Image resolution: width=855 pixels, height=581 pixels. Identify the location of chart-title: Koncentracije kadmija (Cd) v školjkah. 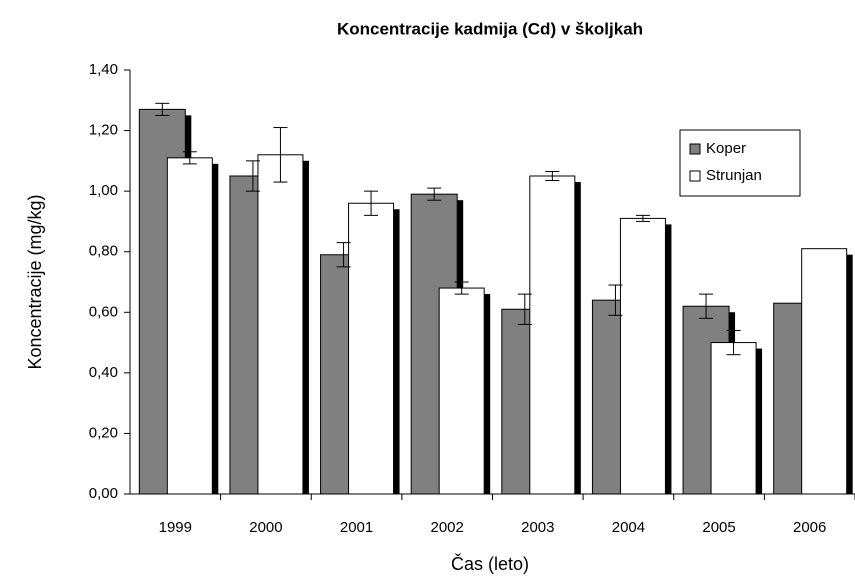
(490, 28).